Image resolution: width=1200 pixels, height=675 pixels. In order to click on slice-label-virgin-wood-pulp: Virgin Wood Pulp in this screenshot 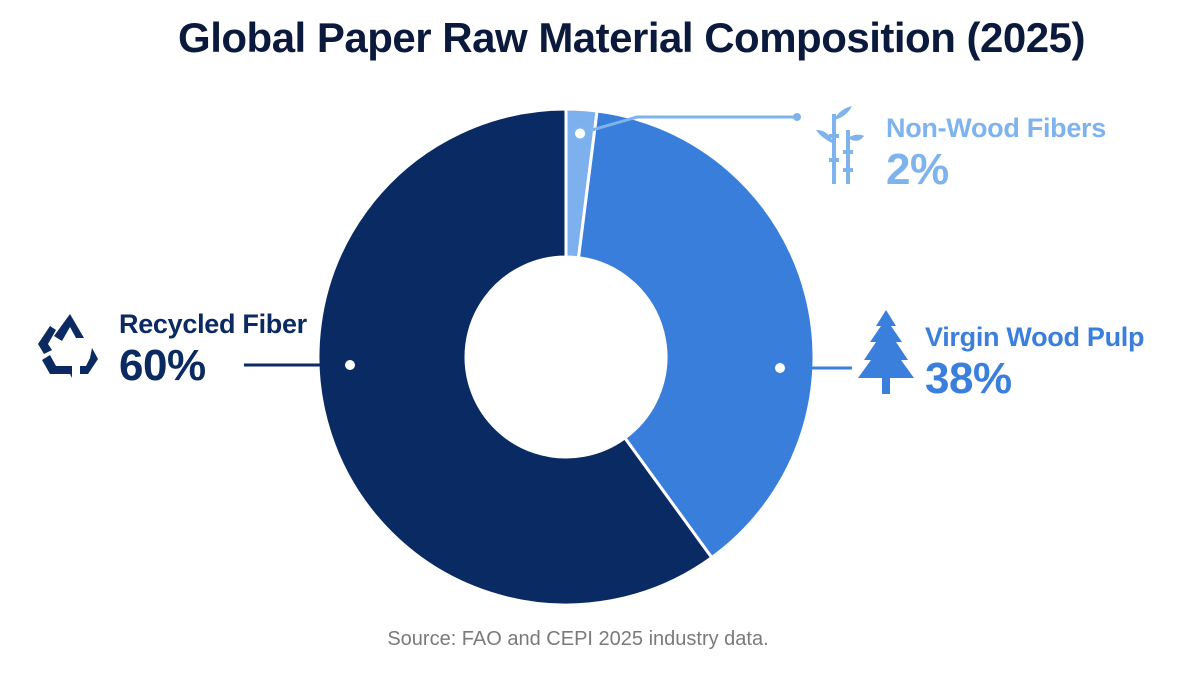, I will do `click(1035, 337)`.